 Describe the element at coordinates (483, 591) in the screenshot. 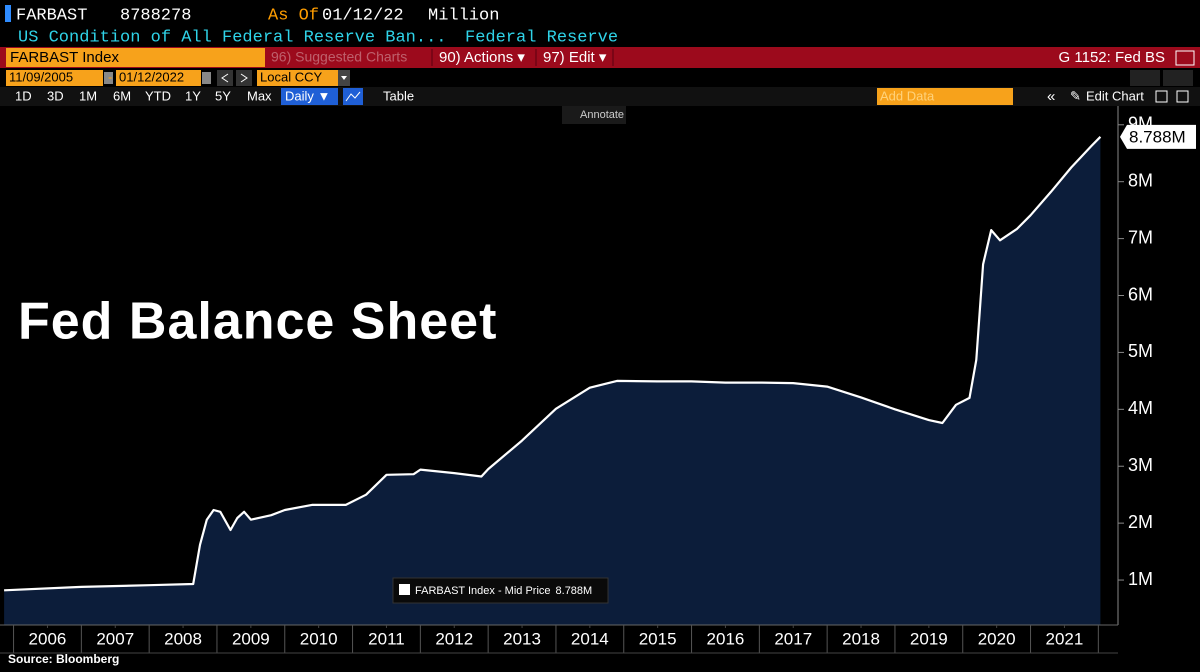

I see `legend-label: FARBAST Index - Mid Price` at that location.